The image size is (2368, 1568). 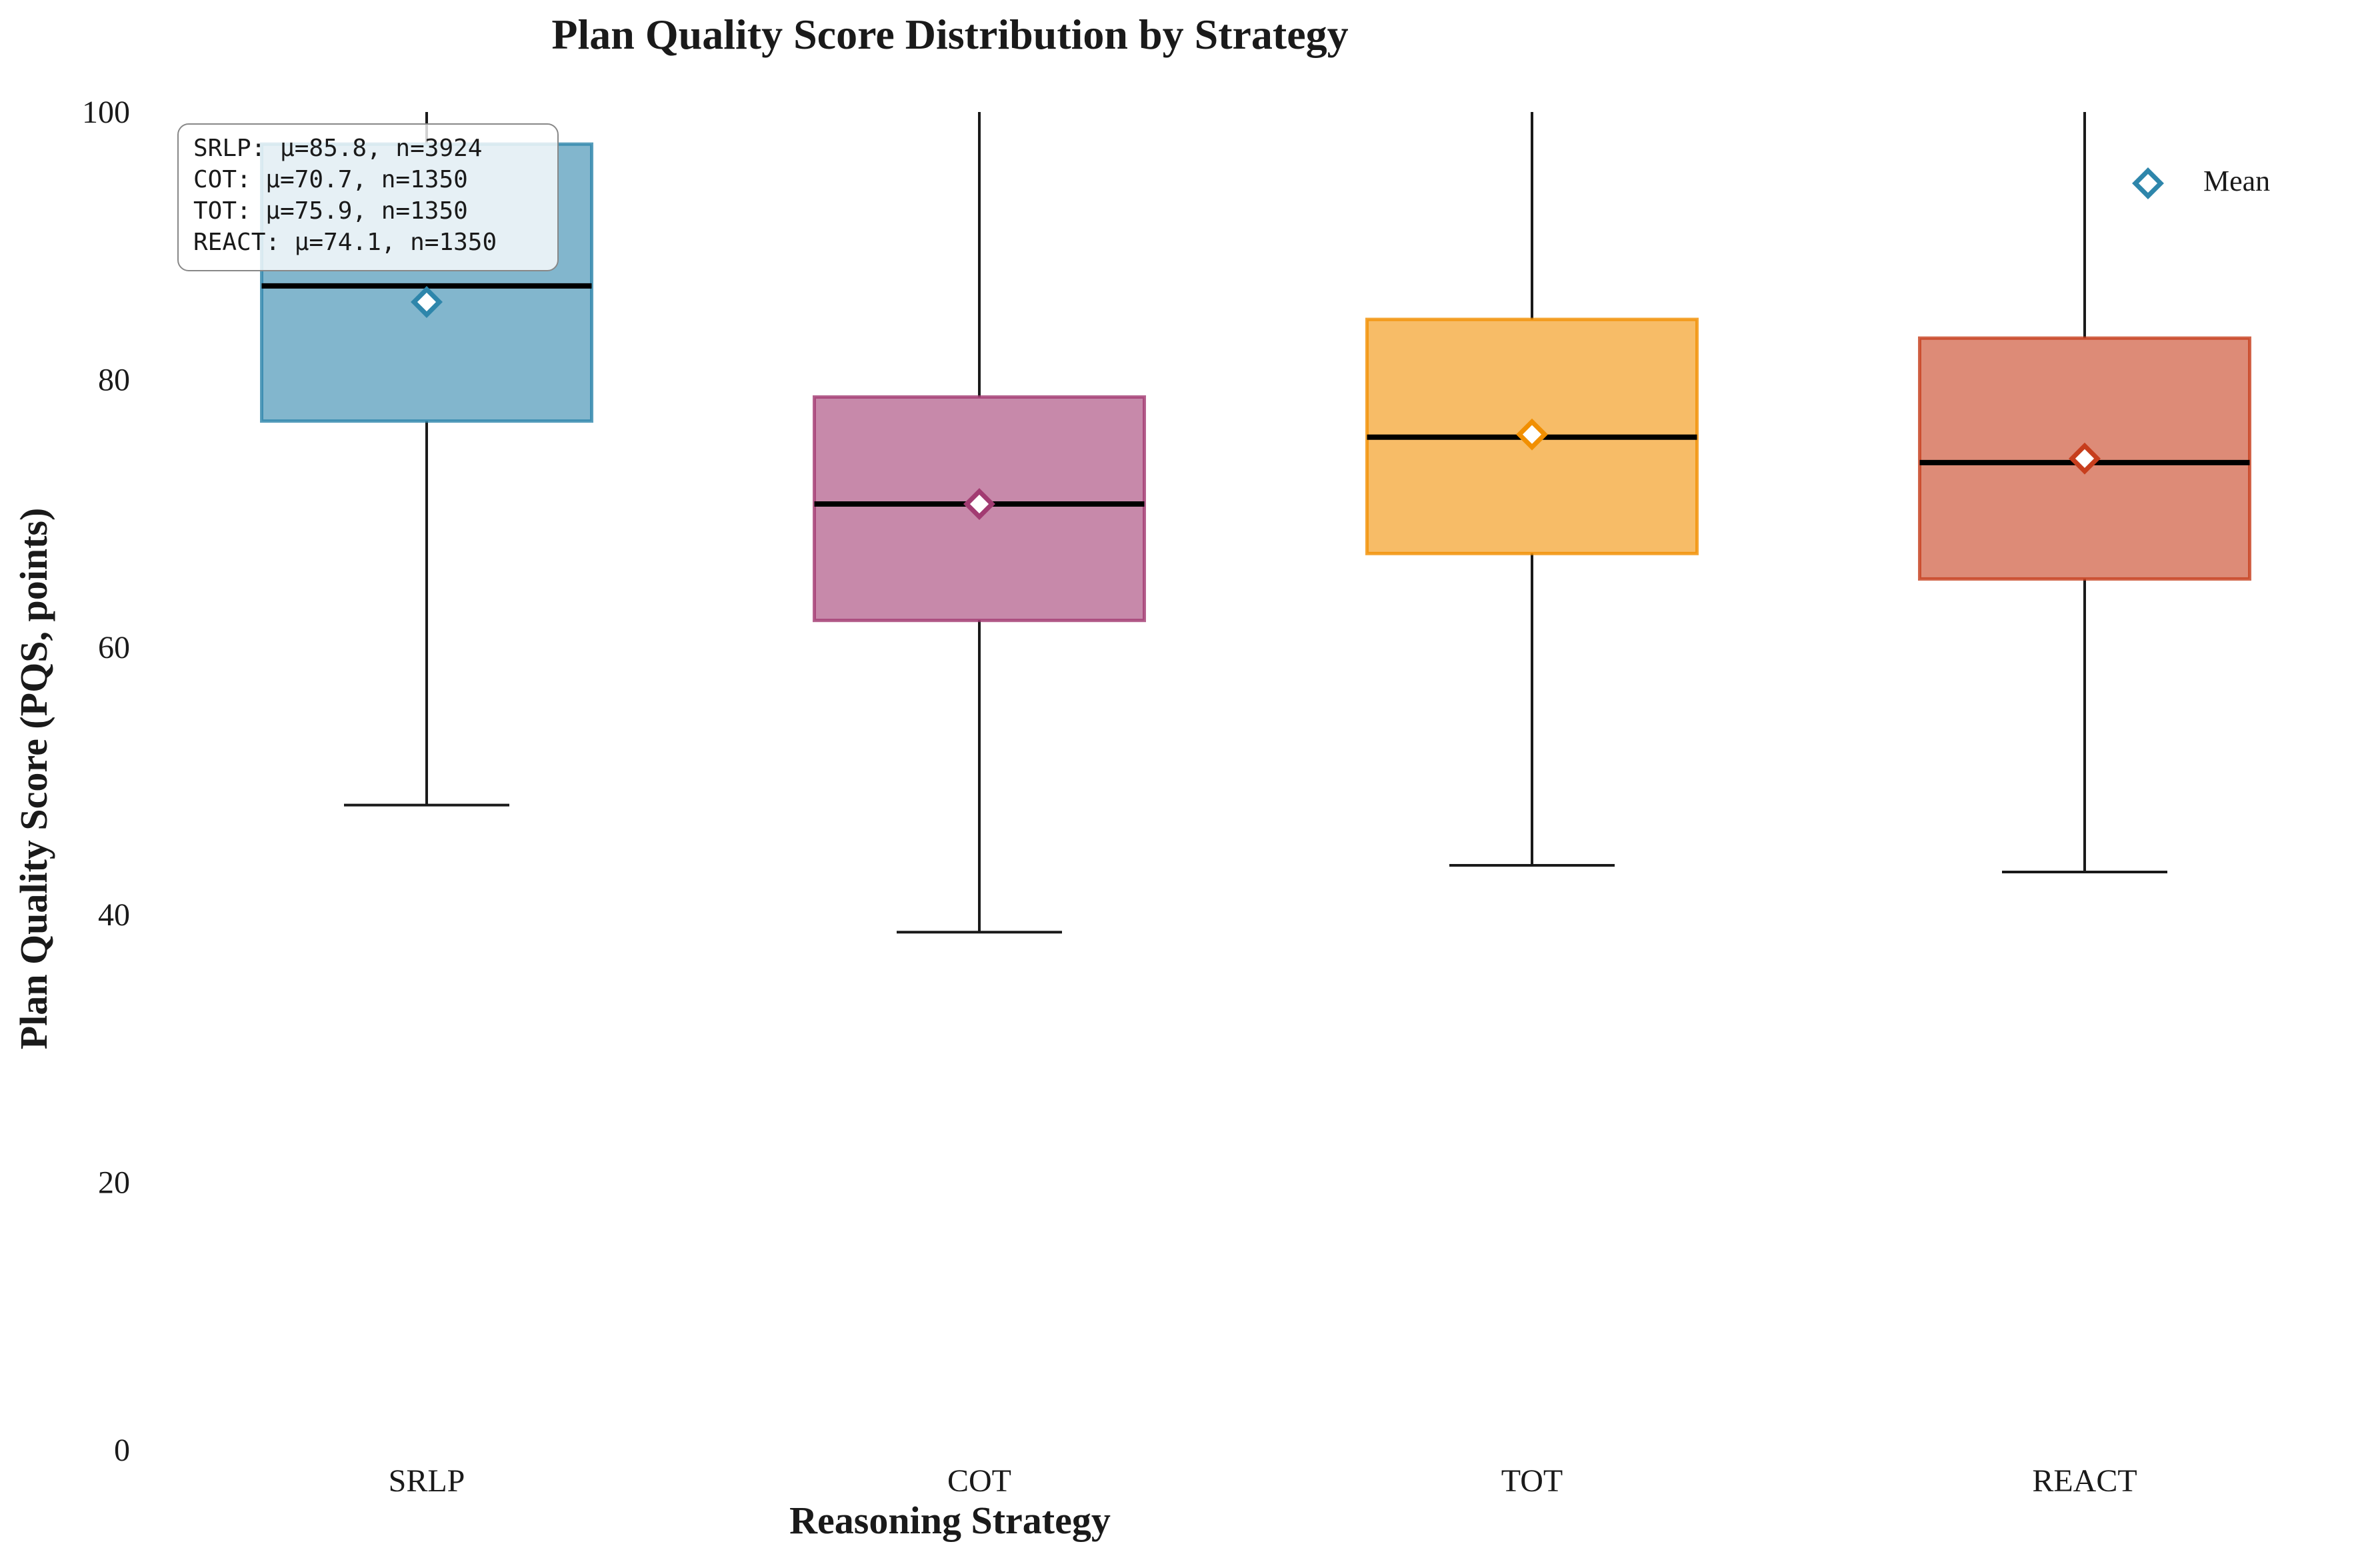 I want to click on y-tick-label: 80, so click(x=114, y=379).